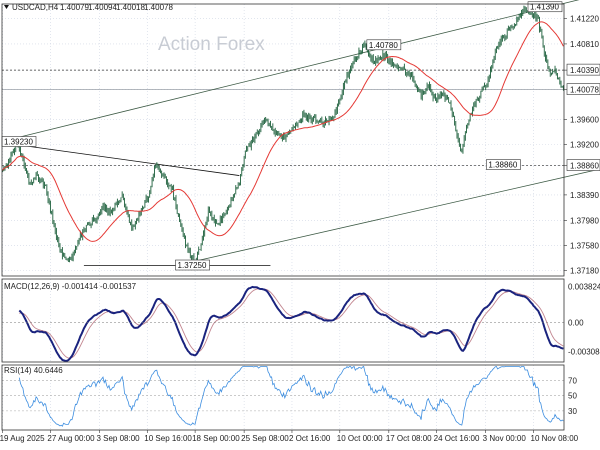 Image resolution: width=600 pixels, height=450 pixels. What do you see at coordinates (584, 245) in the screenshot?
I see `price-tick-label: 1.37580` at bounding box center [584, 245].